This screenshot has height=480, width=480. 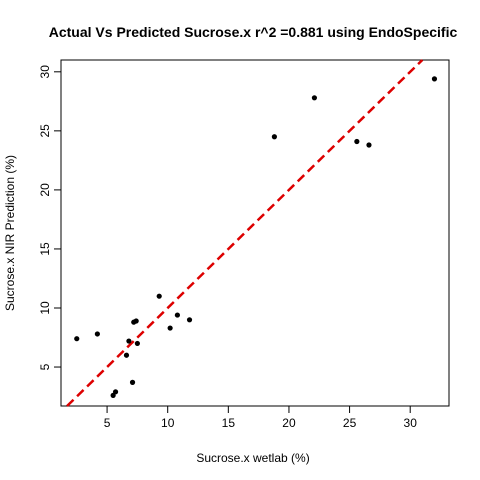 I want to click on x-tick-label: 25, so click(x=350, y=423).